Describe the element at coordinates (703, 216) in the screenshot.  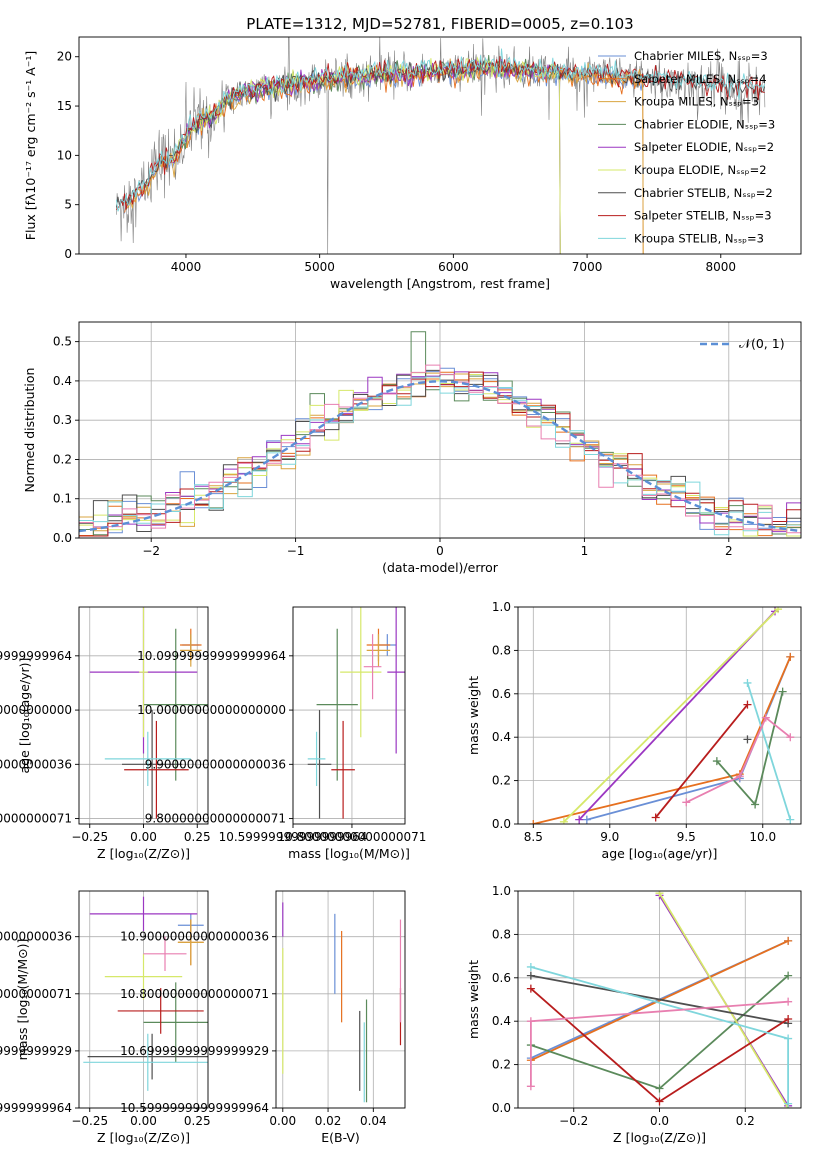
I see `legend-label: Salpeter STELIB, Nₛₛₚ=3` at that location.